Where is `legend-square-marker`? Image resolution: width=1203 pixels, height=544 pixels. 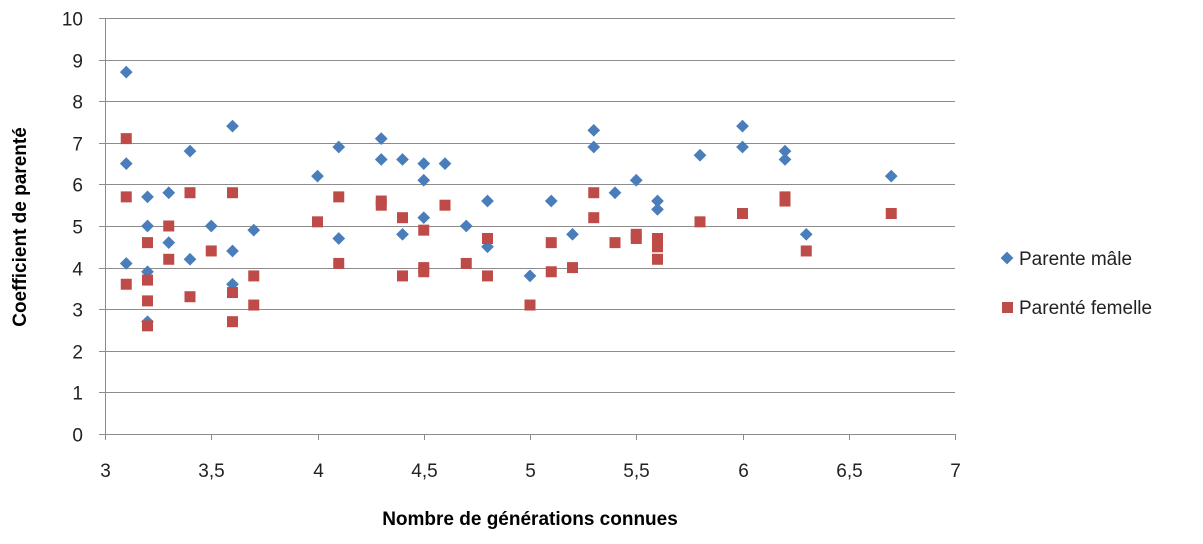
legend-square-marker is located at coordinates (1007, 307).